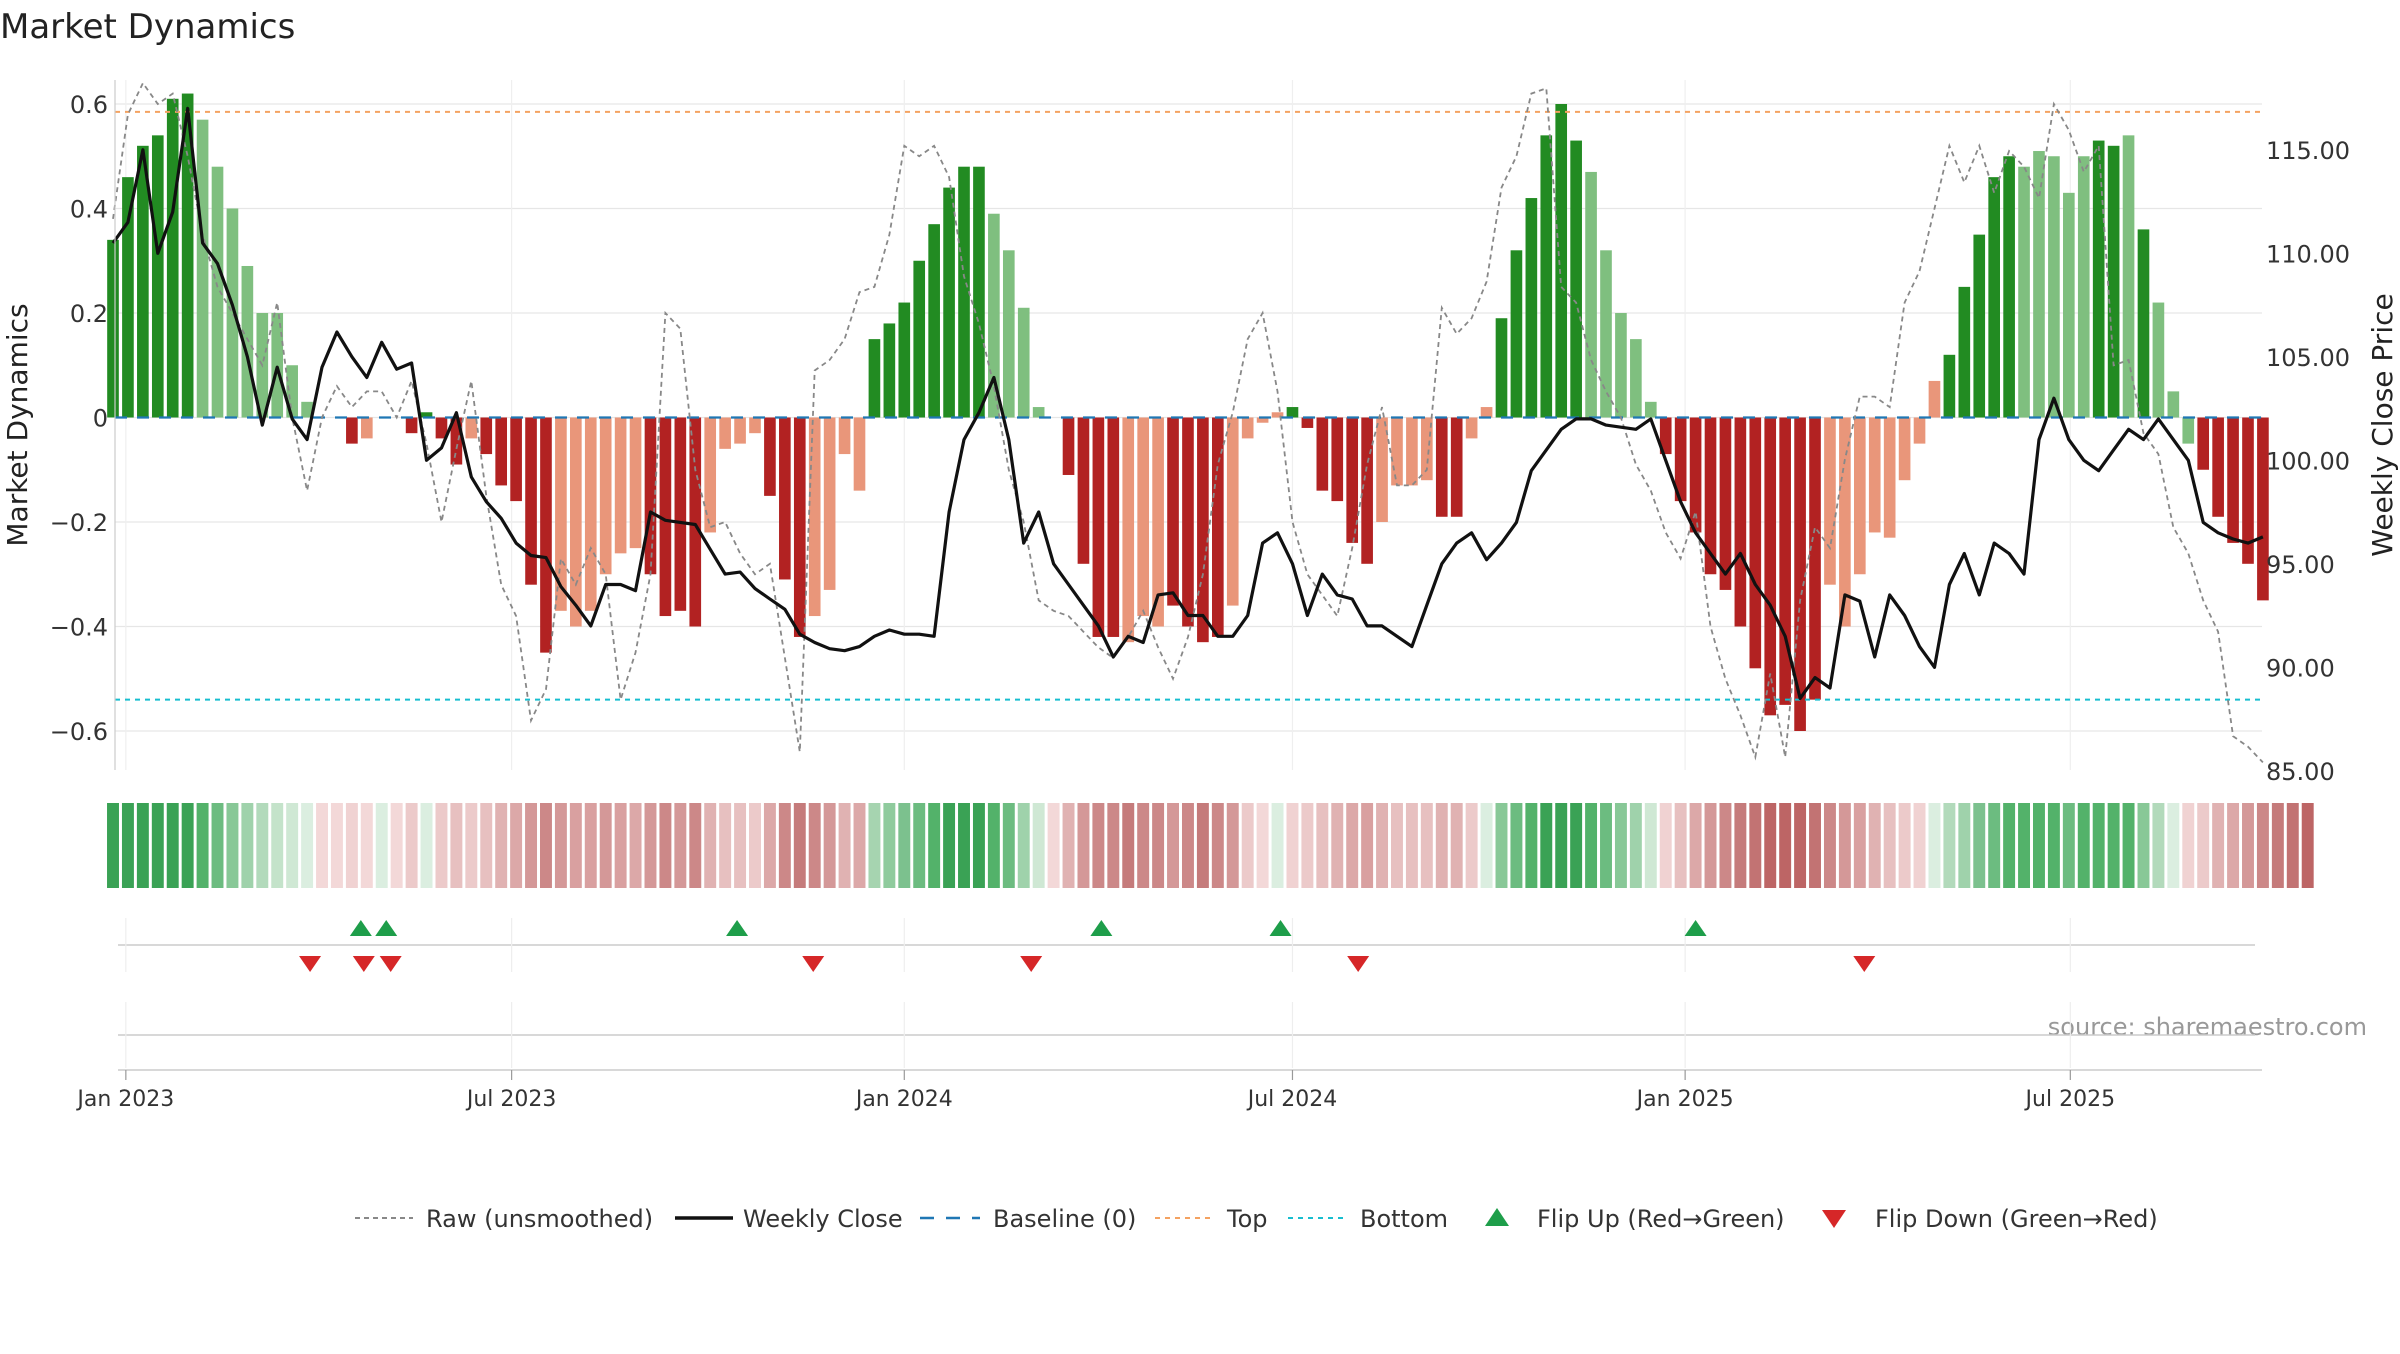 This screenshot has width=2400, height=1354. I want to click on x-tick-label: Jul 2023, so click(511, 1099).